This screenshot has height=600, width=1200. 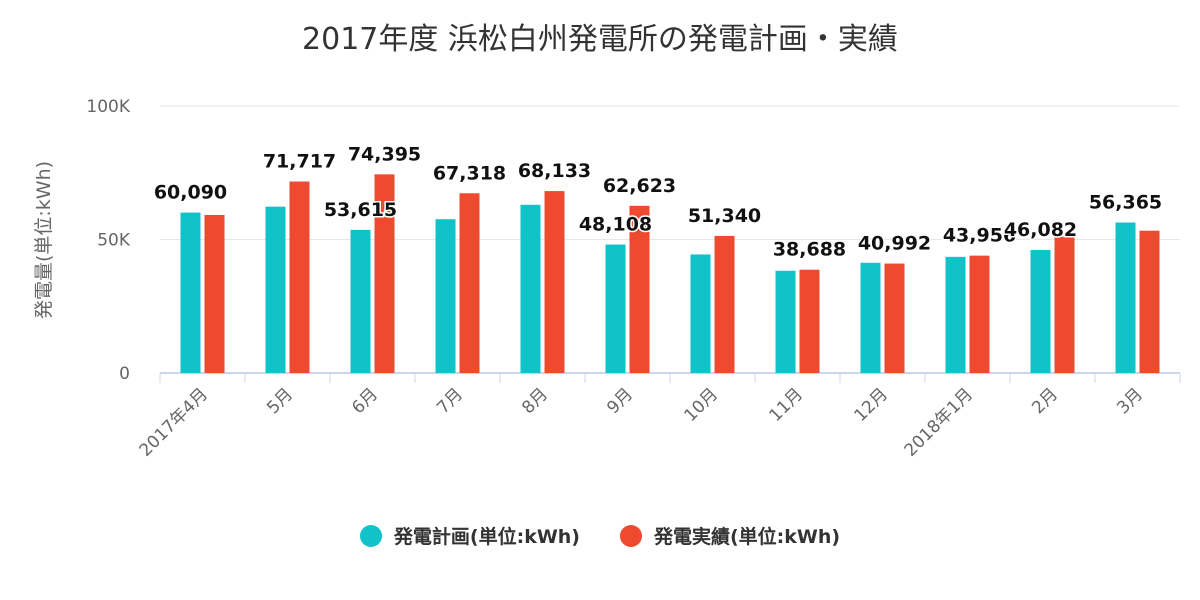 I want to click on legend-item-plan: 発電計画(単位:kWh), so click(x=469, y=535).